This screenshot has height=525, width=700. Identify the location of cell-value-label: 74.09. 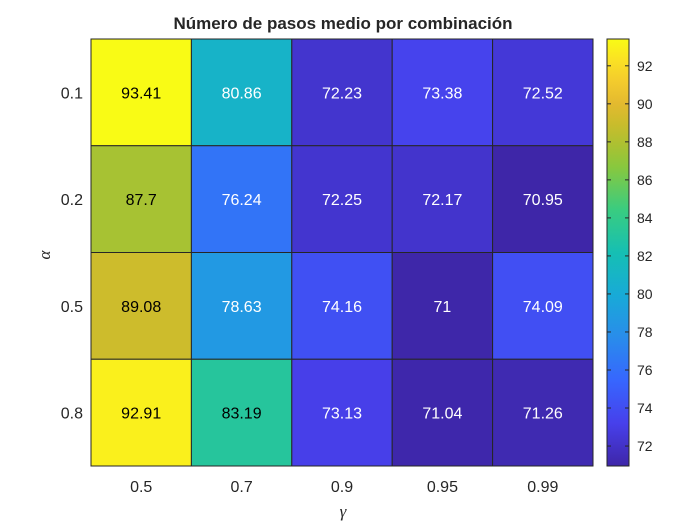
(543, 307).